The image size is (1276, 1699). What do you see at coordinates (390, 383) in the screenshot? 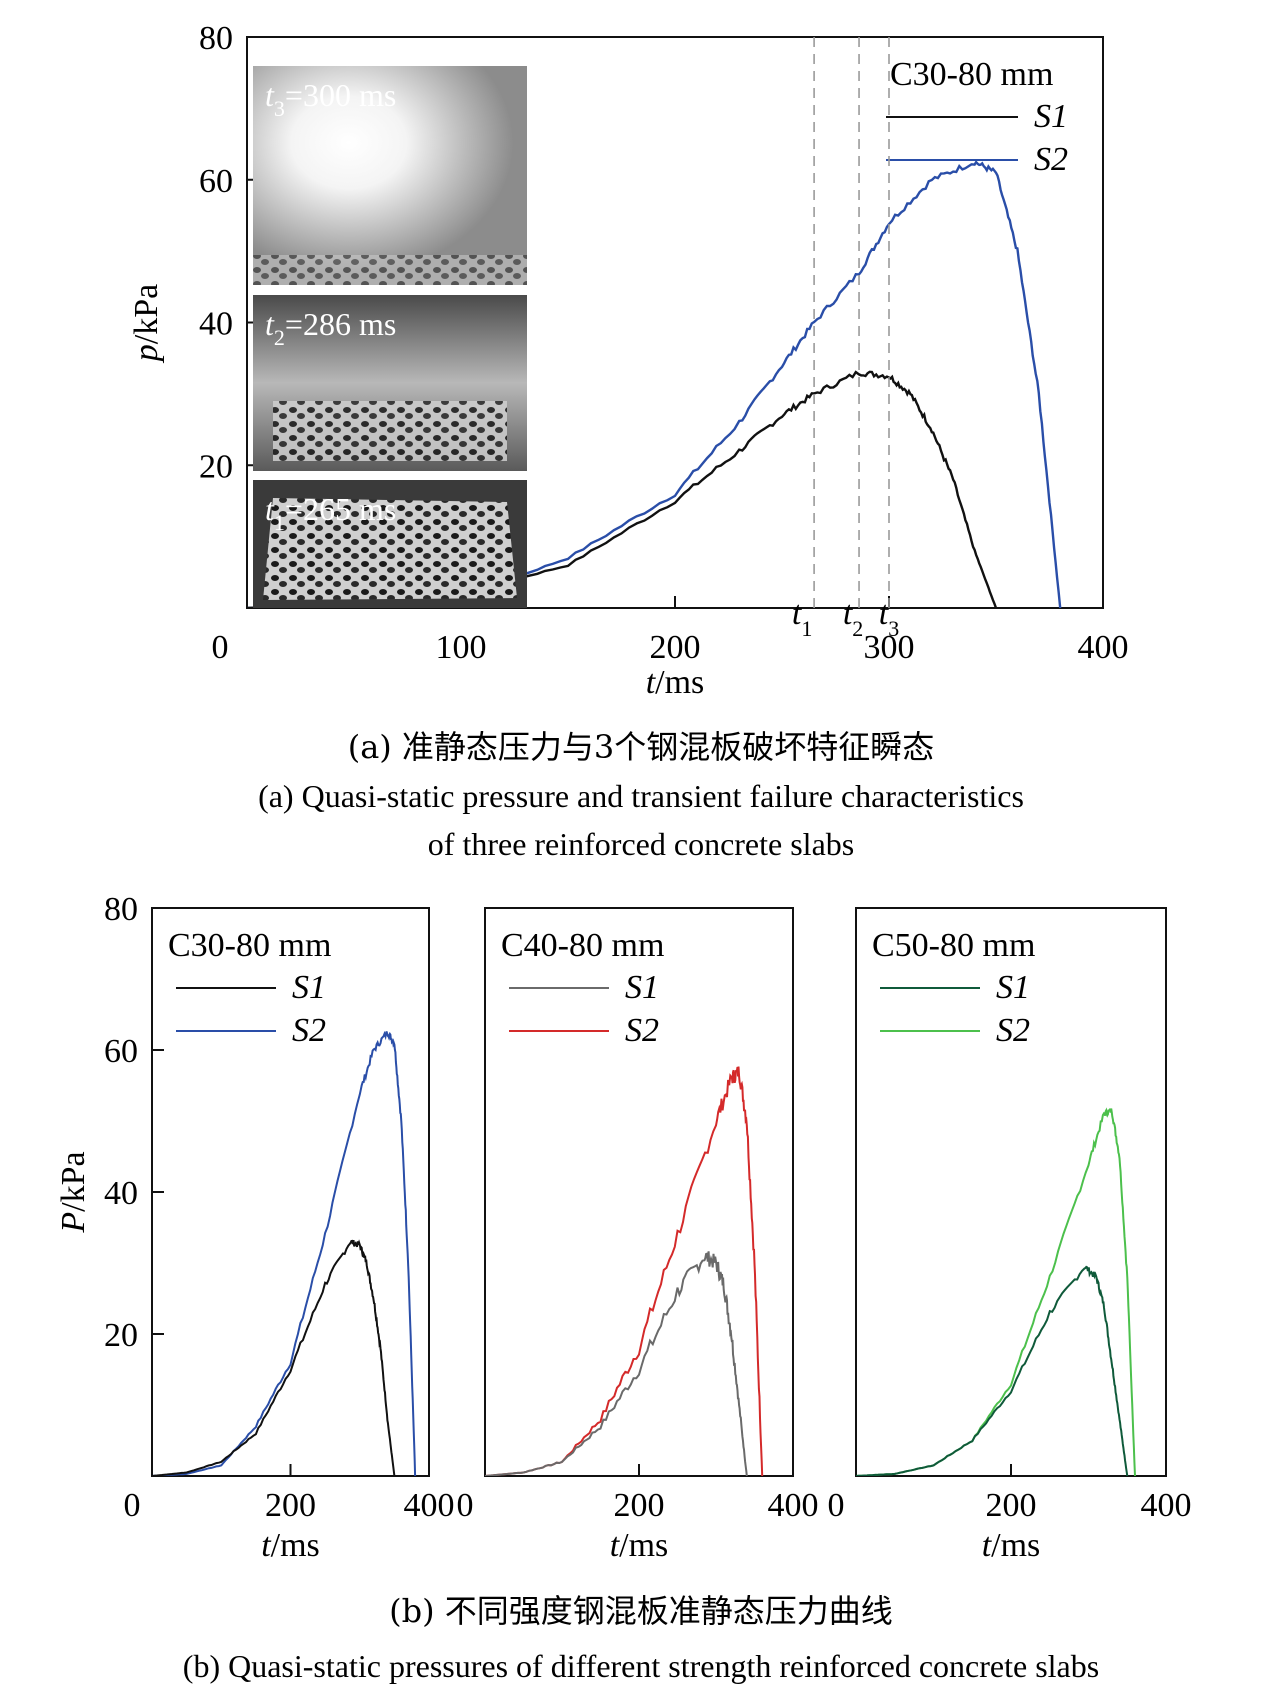
I see `photo-inset-t2: t2=286 ms` at bounding box center [390, 383].